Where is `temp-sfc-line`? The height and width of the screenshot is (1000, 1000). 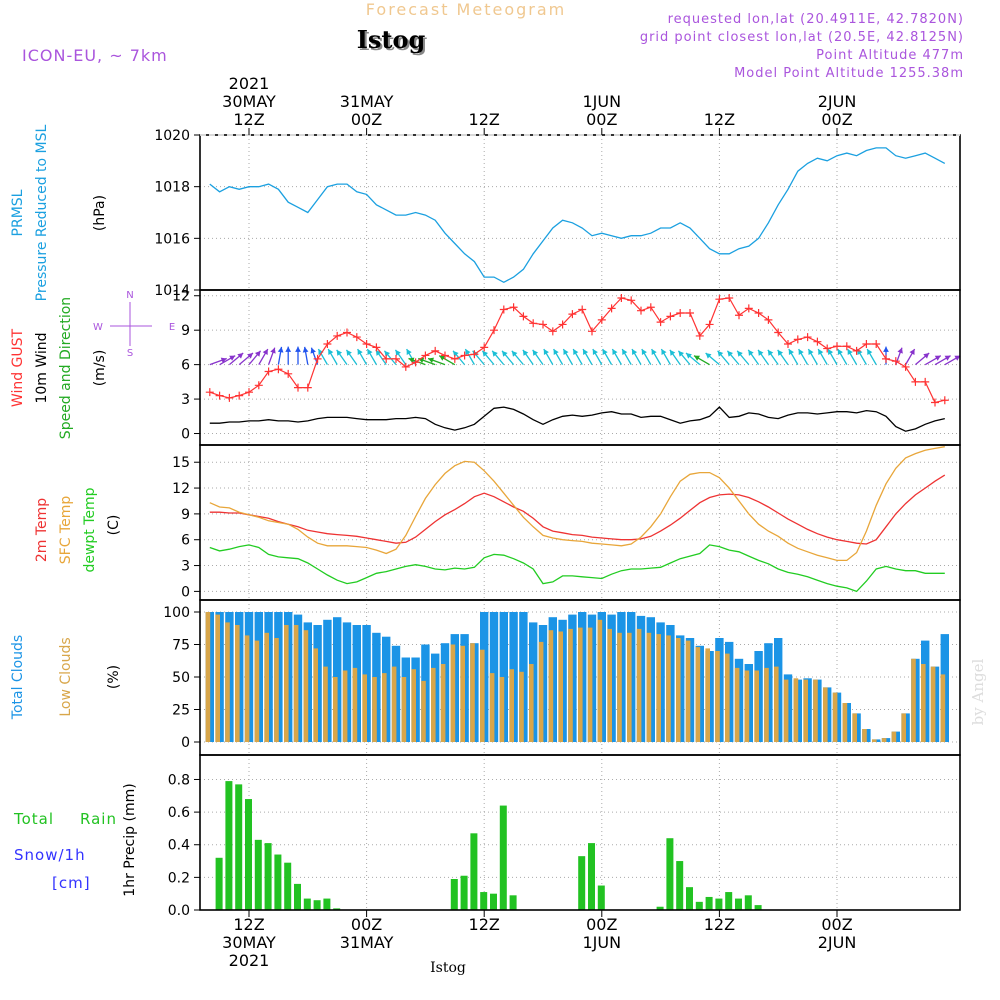
temp-sfc-line is located at coordinates (577, 504).